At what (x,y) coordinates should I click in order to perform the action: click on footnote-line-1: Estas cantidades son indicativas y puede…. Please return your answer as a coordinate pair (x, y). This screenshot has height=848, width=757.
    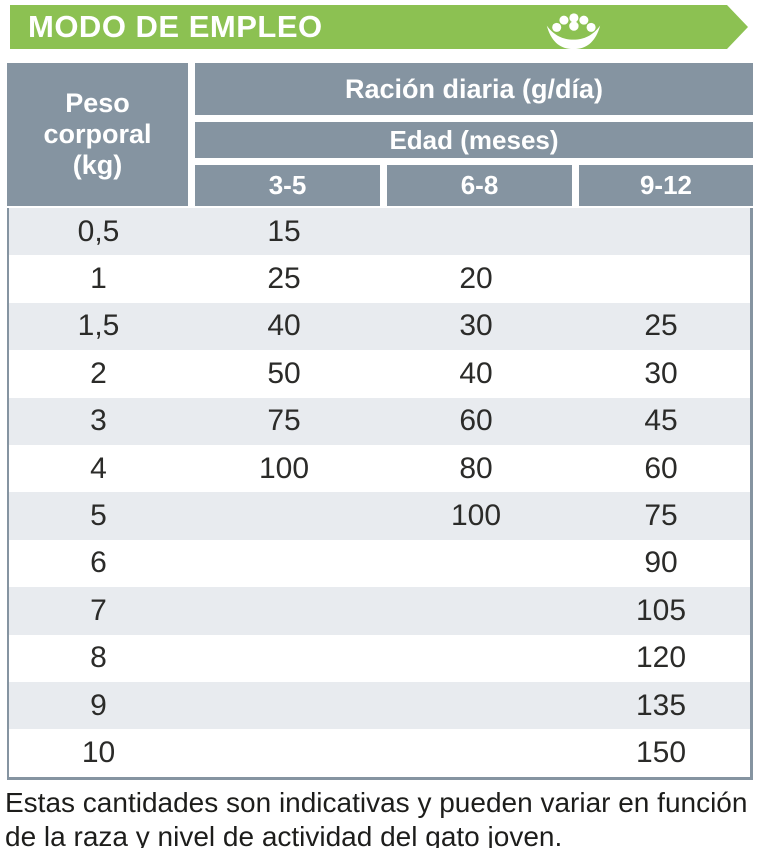
    Looking at the image, I should click on (376, 802).